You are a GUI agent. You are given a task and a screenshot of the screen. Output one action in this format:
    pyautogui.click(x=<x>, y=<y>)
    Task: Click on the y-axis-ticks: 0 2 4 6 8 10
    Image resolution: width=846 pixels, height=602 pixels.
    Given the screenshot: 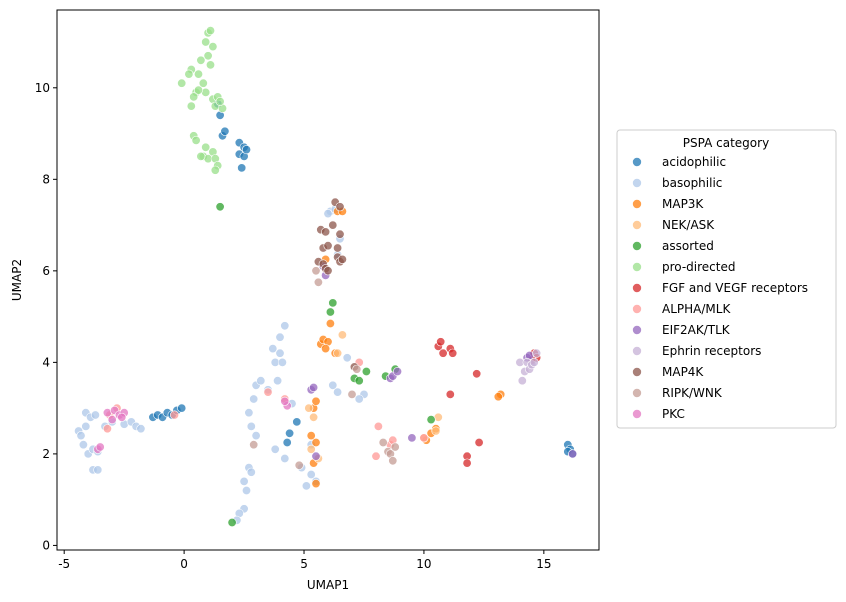 What is the action you would take?
    pyautogui.click(x=46, y=316)
    